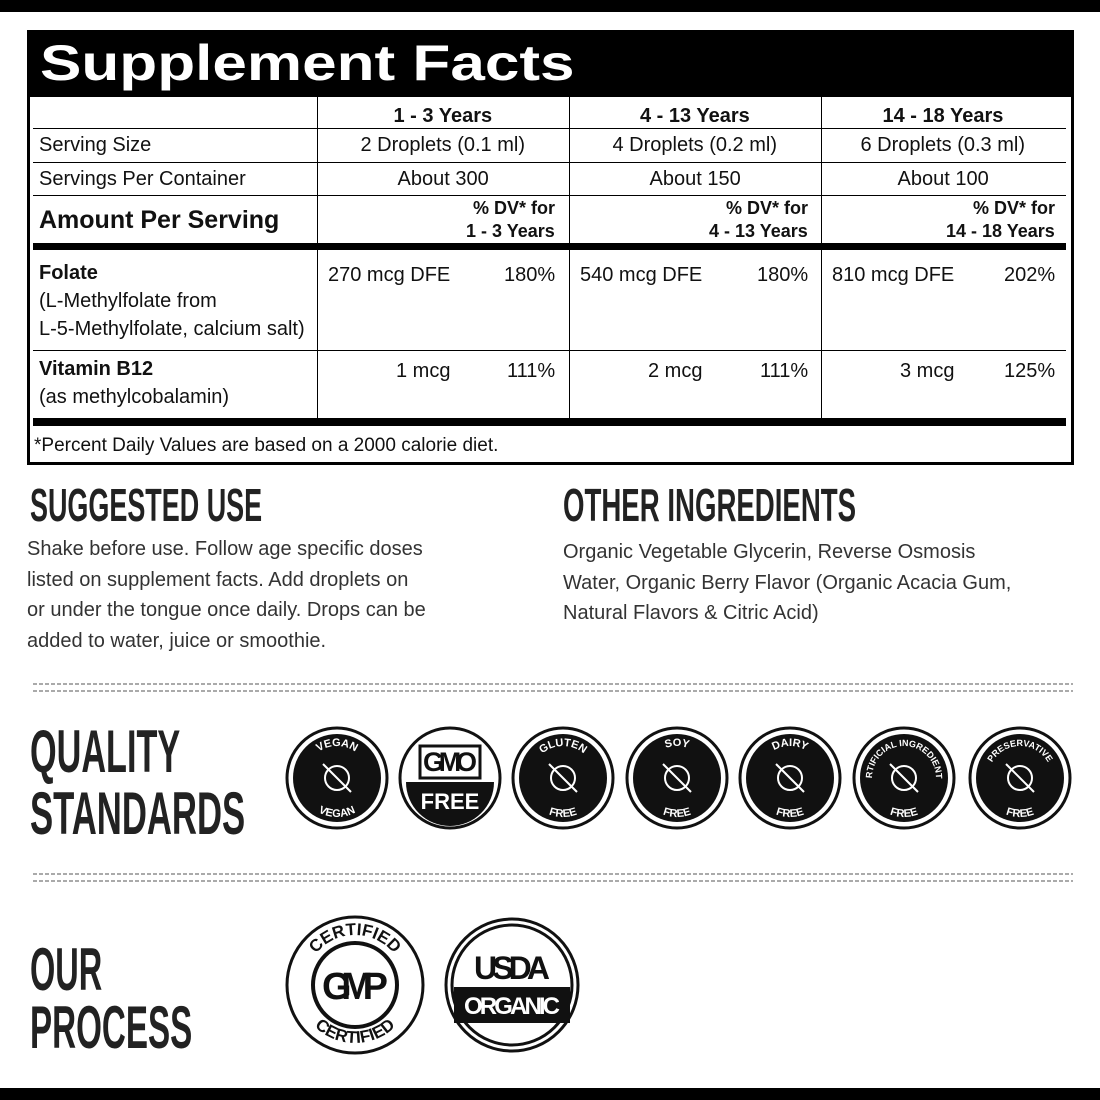 This screenshot has width=1100, height=1100. I want to click on amount-label: Amount Per Serving, so click(159, 220).